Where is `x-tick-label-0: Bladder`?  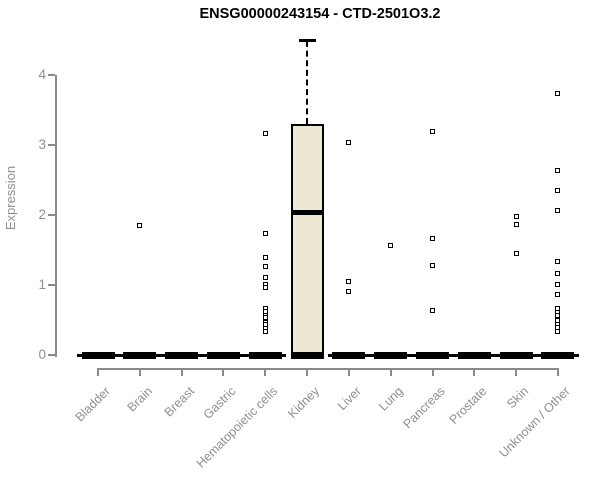
x-tick-label-0: Bladder is located at coordinates (92, 404).